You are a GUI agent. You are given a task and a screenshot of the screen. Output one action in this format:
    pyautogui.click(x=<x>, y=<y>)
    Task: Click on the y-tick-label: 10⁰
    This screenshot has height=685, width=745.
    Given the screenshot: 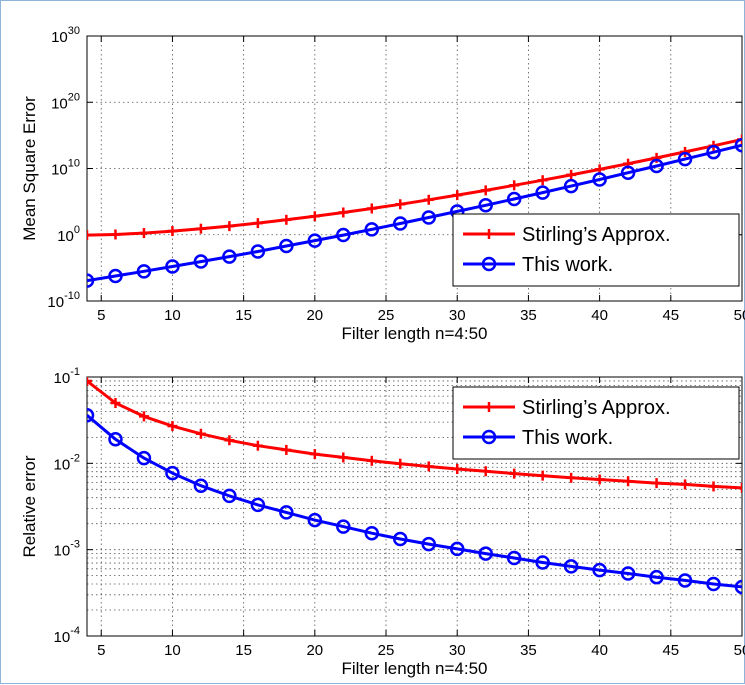 What is the action you would take?
    pyautogui.click(x=68, y=234)
    